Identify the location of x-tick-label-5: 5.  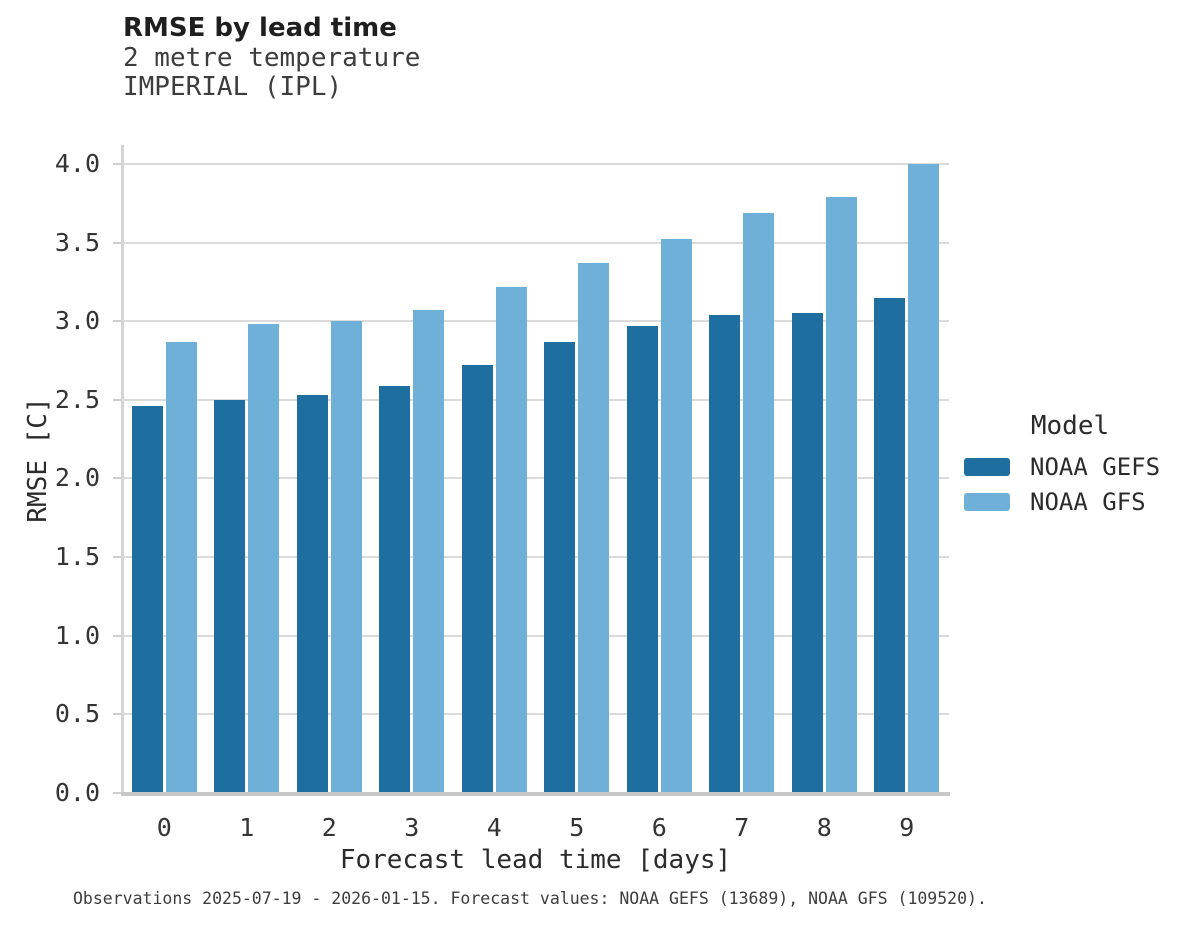
(577, 827).